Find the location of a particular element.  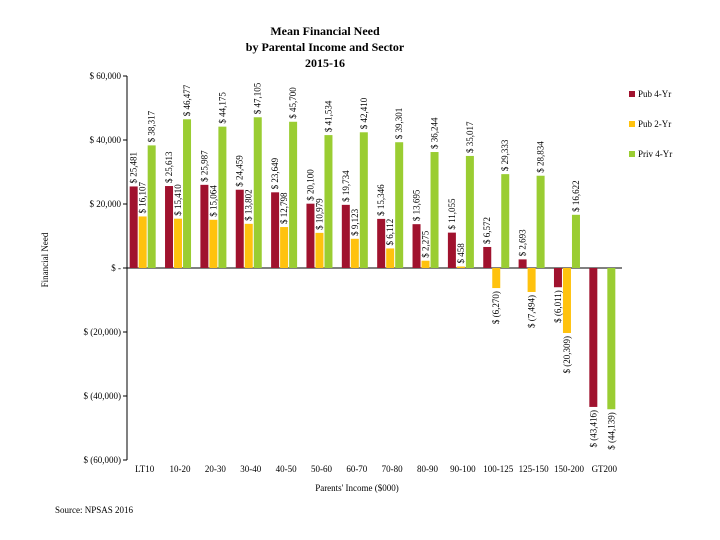

data-label: $ 12,798 is located at coordinates (284, 208).